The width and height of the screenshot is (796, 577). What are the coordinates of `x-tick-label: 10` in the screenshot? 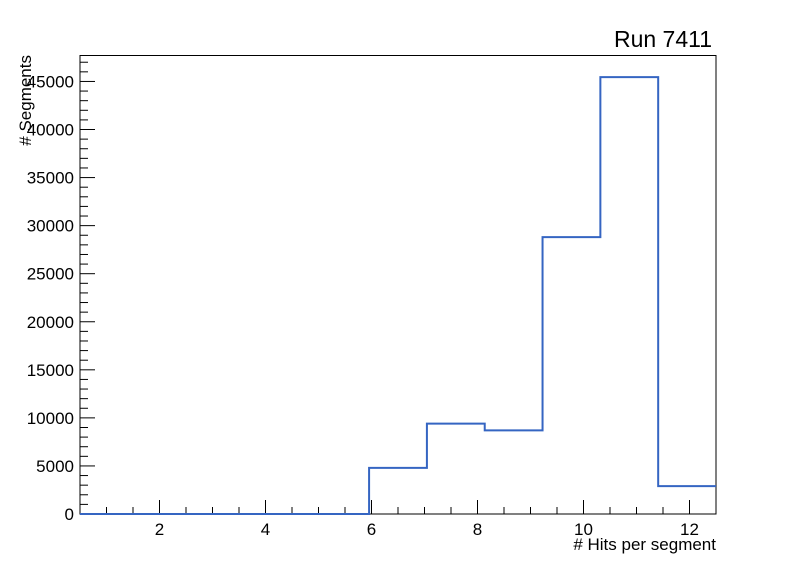 It's located at (583, 529).